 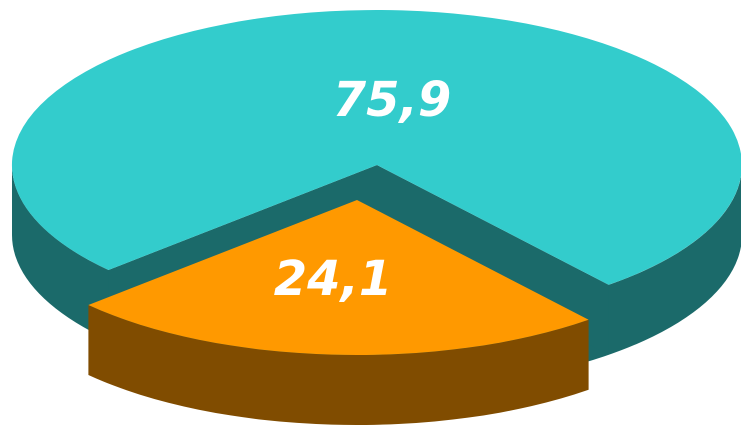 I want to click on slice-large-label: 75,9, so click(x=392, y=100).